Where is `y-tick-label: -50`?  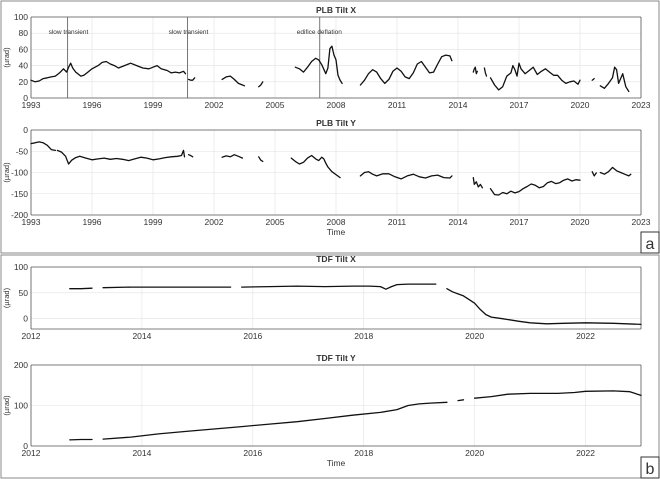 y-tick-label: -50 is located at coordinates (22, 151).